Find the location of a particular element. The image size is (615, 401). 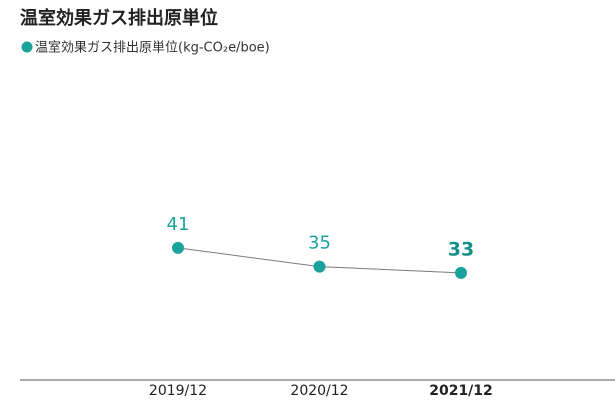

x-tick-label: 2019/12 is located at coordinates (178, 391).